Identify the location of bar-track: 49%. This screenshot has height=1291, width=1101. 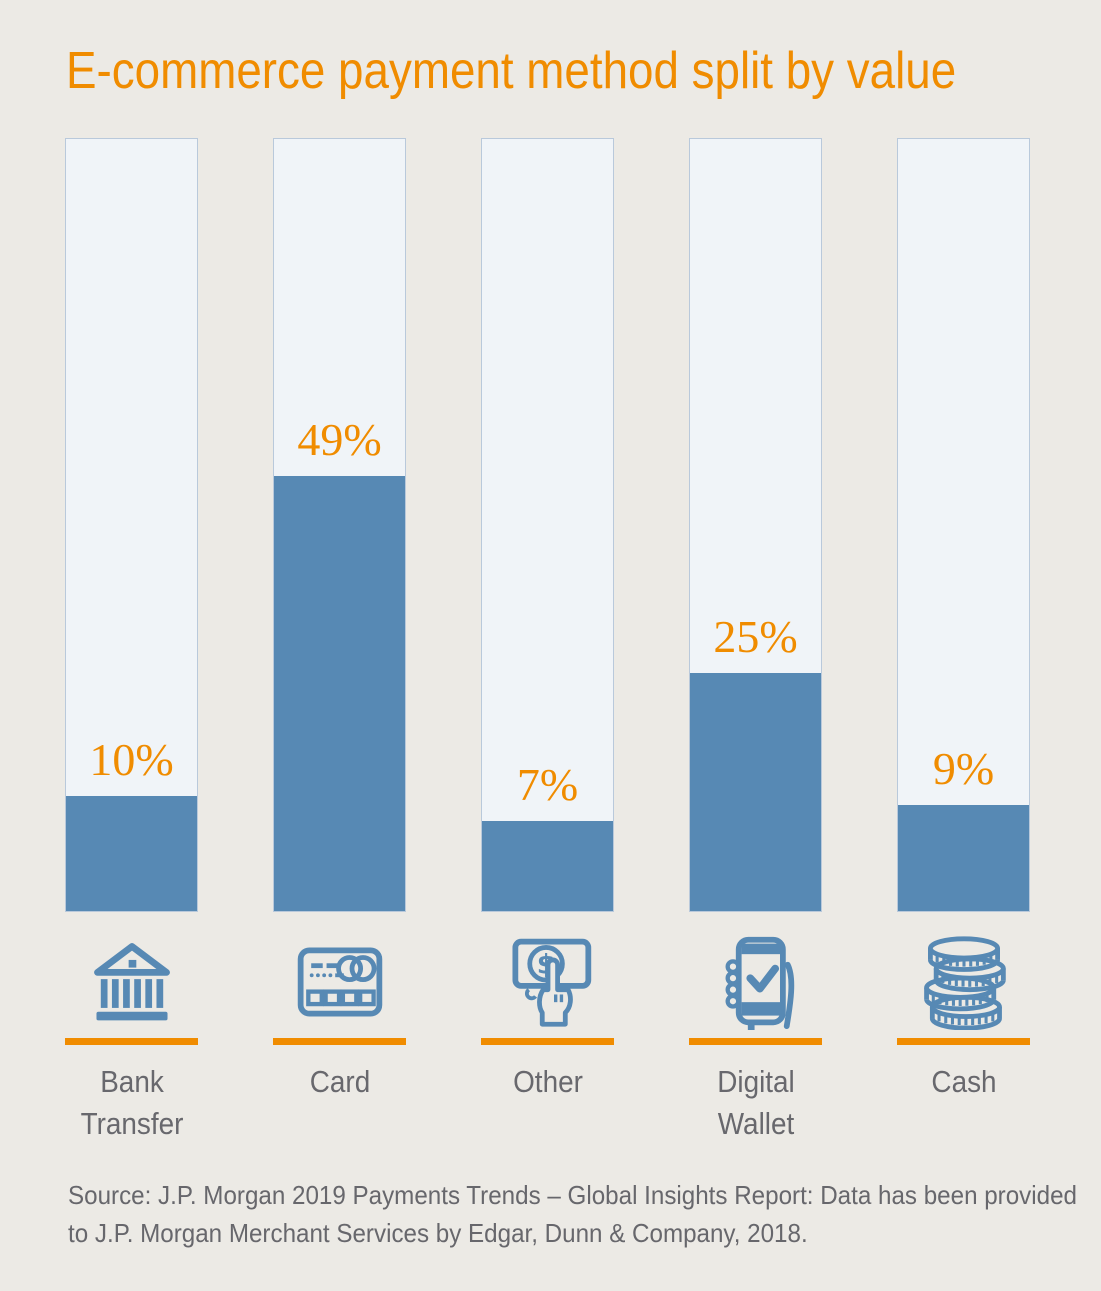
(339, 525).